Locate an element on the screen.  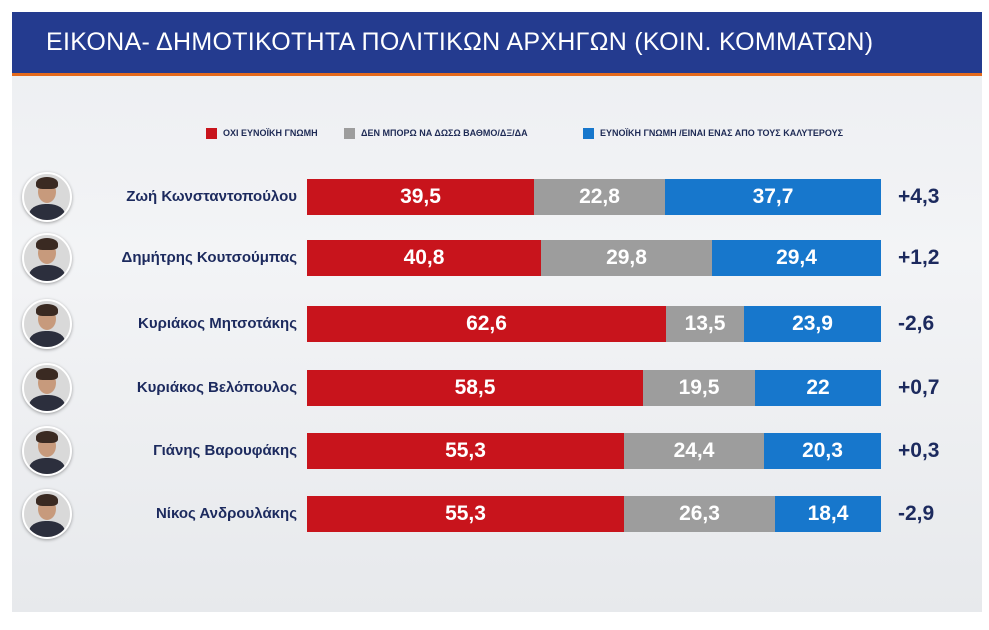
category-label: Κυριάκος Βελόπουλος is located at coordinates (216, 387).